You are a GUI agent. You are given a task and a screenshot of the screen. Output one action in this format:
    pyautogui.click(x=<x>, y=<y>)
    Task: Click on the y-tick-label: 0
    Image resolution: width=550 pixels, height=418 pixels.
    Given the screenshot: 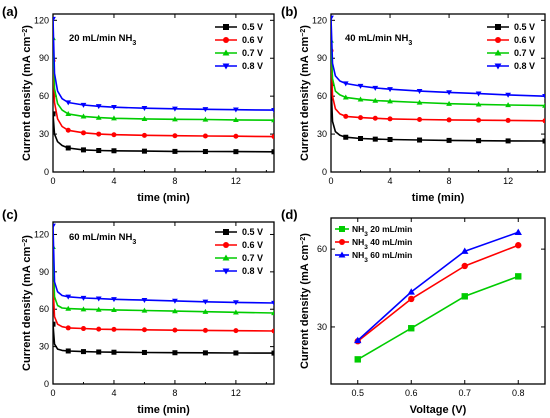 What is the action you would take?
    pyautogui.click(x=46, y=384)
    